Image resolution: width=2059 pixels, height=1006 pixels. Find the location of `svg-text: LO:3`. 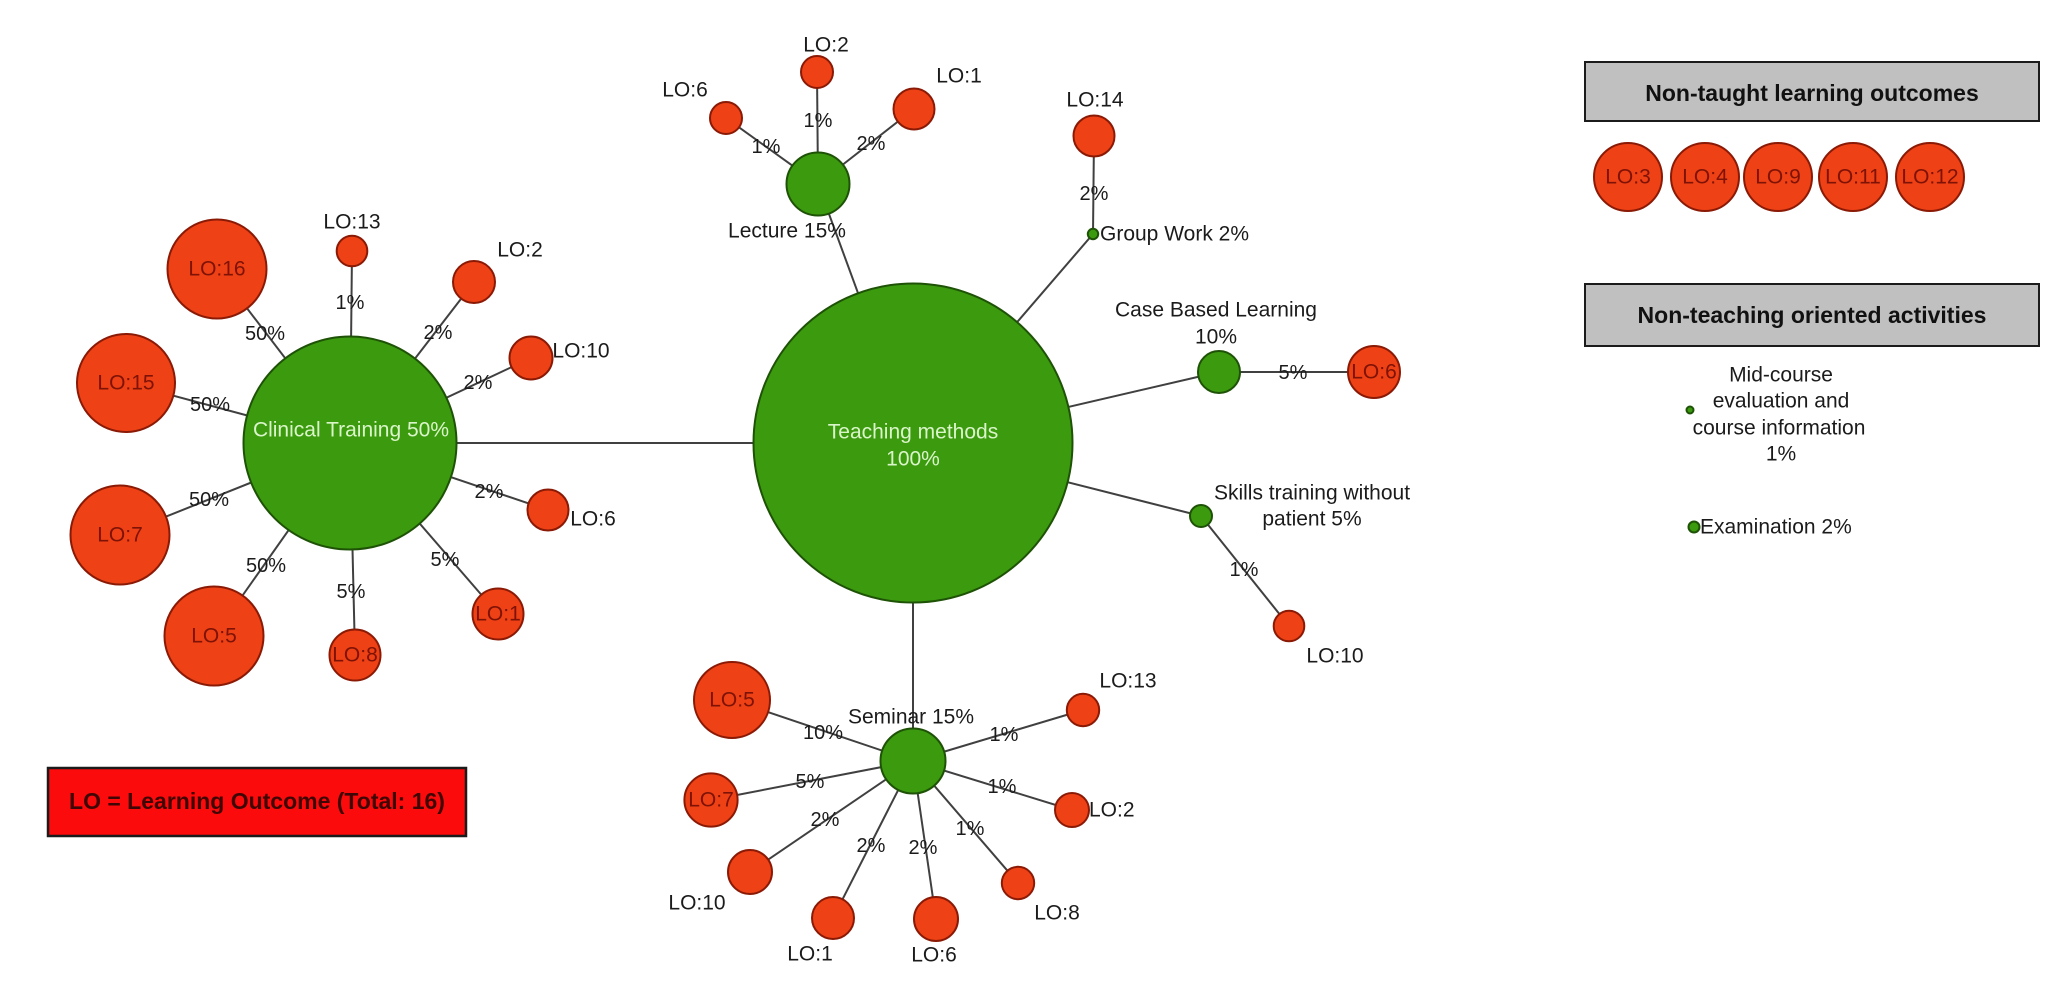

svg-text: LO:3 is located at coordinates (1628, 177).